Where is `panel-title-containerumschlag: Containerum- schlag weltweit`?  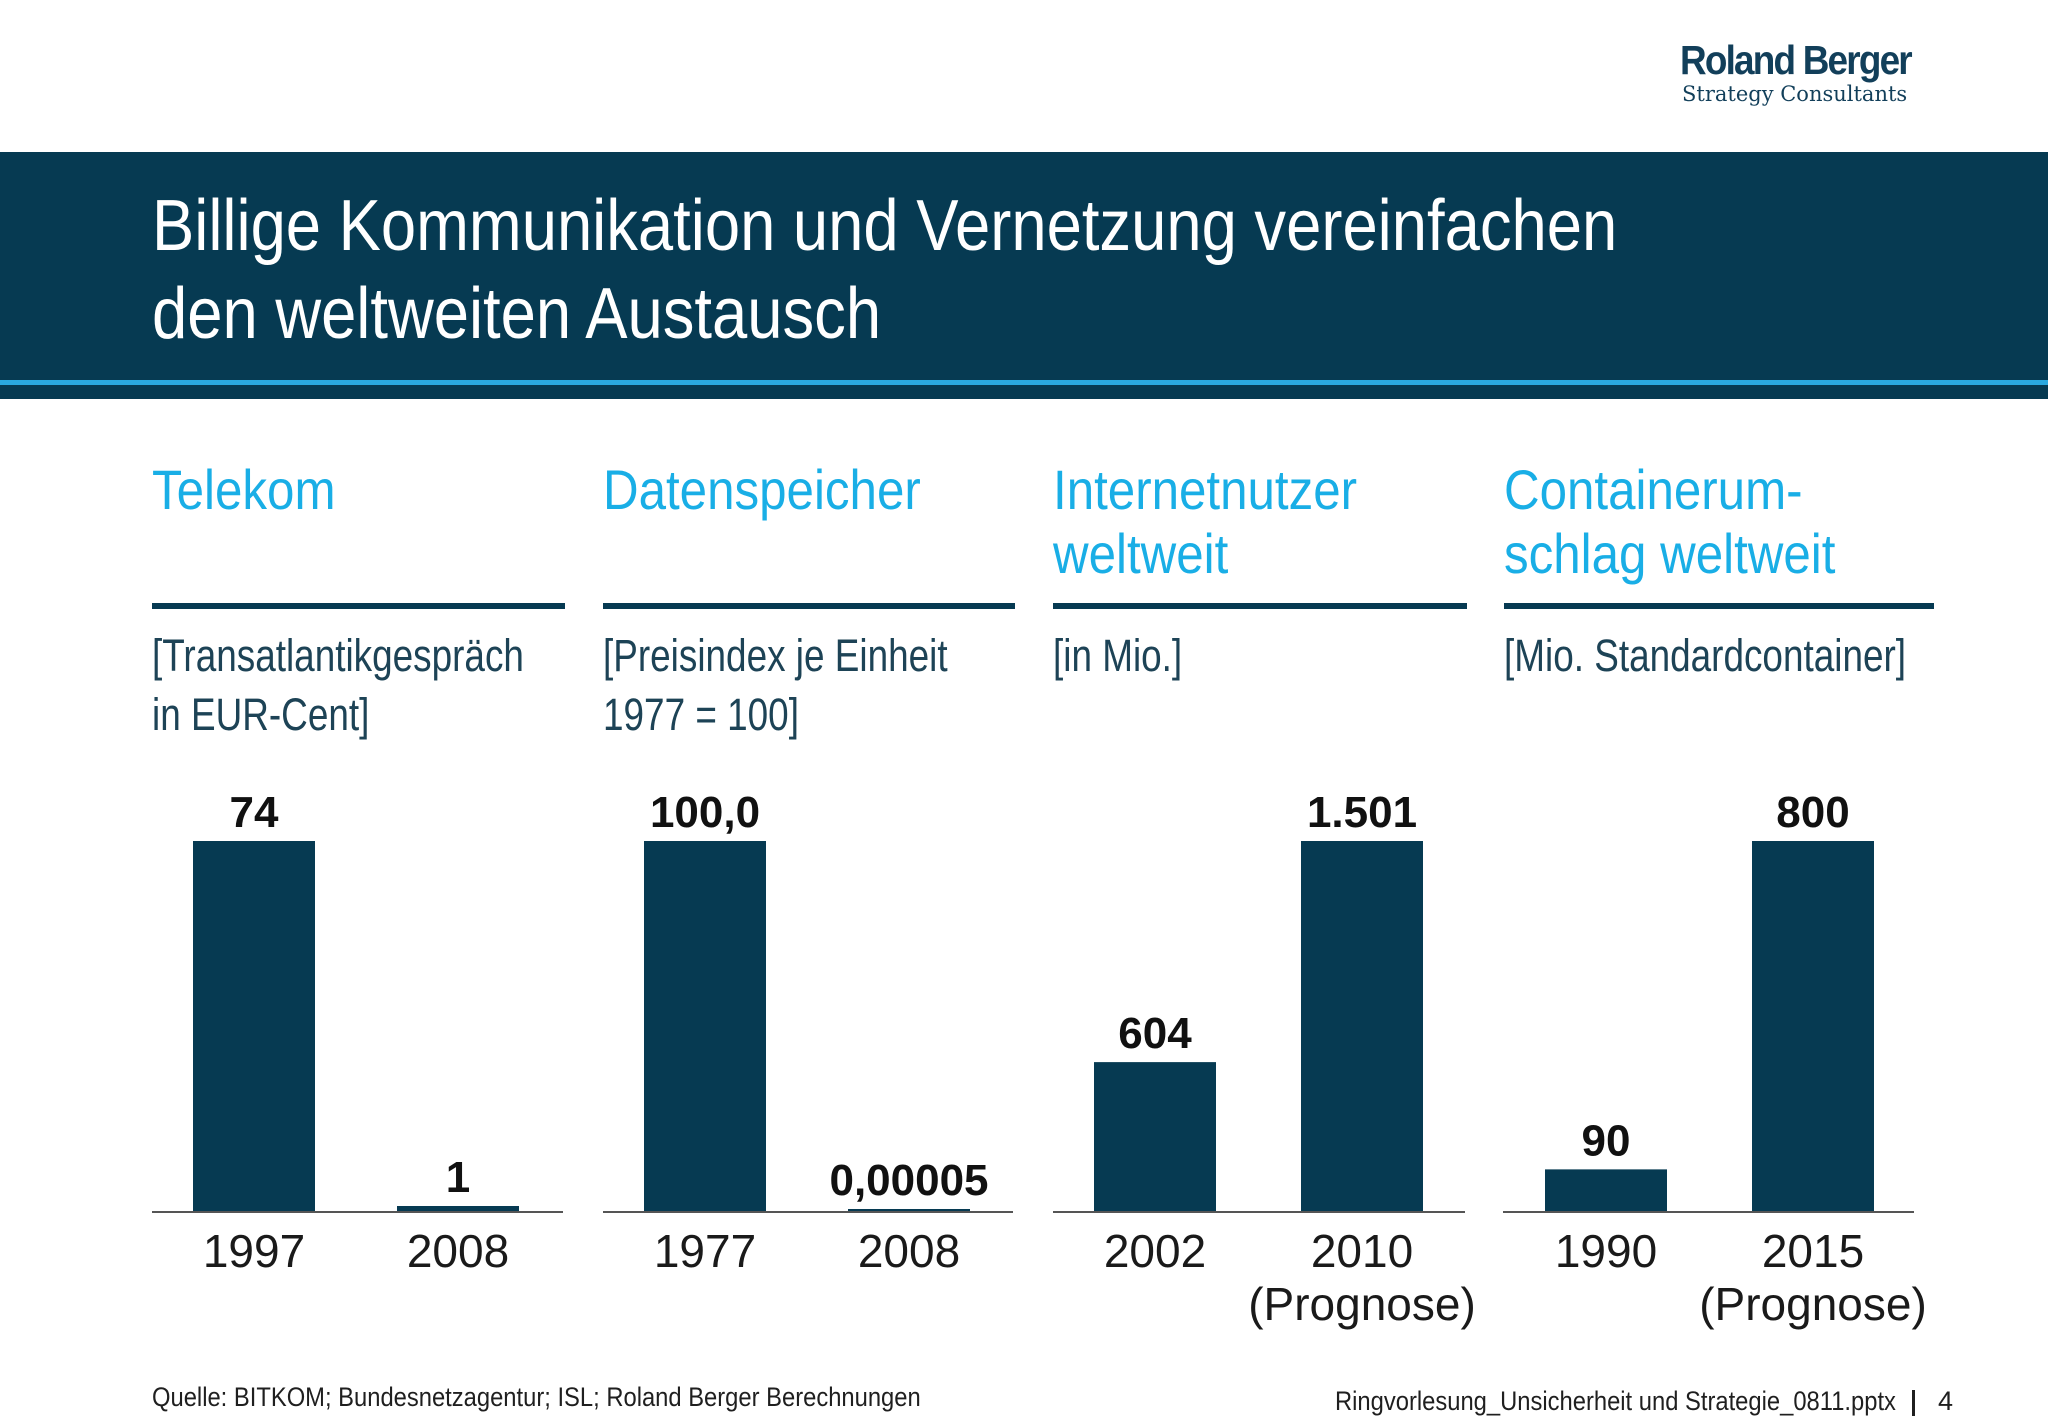
panel-title-containerumschlag: Containerum- schlag weltweit is located at coordinates (1669, 522).